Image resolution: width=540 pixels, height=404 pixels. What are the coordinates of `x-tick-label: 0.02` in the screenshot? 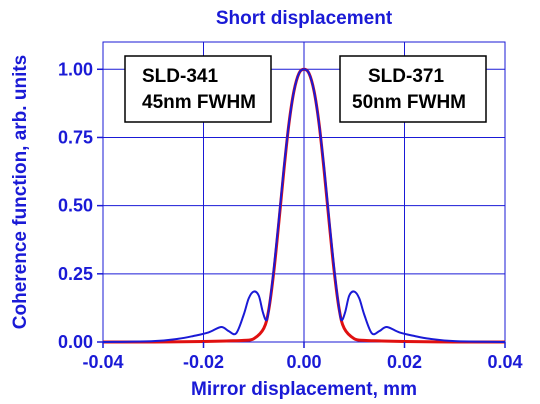 It's located at (404, 362).